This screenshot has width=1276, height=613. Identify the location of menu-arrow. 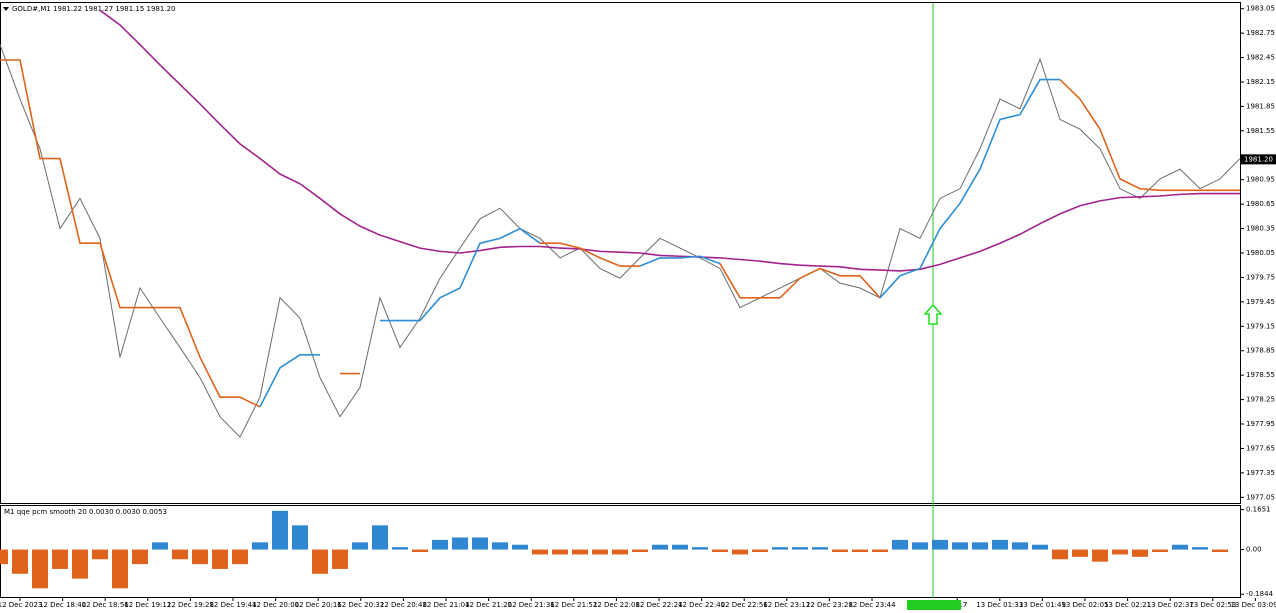
(6, 9).